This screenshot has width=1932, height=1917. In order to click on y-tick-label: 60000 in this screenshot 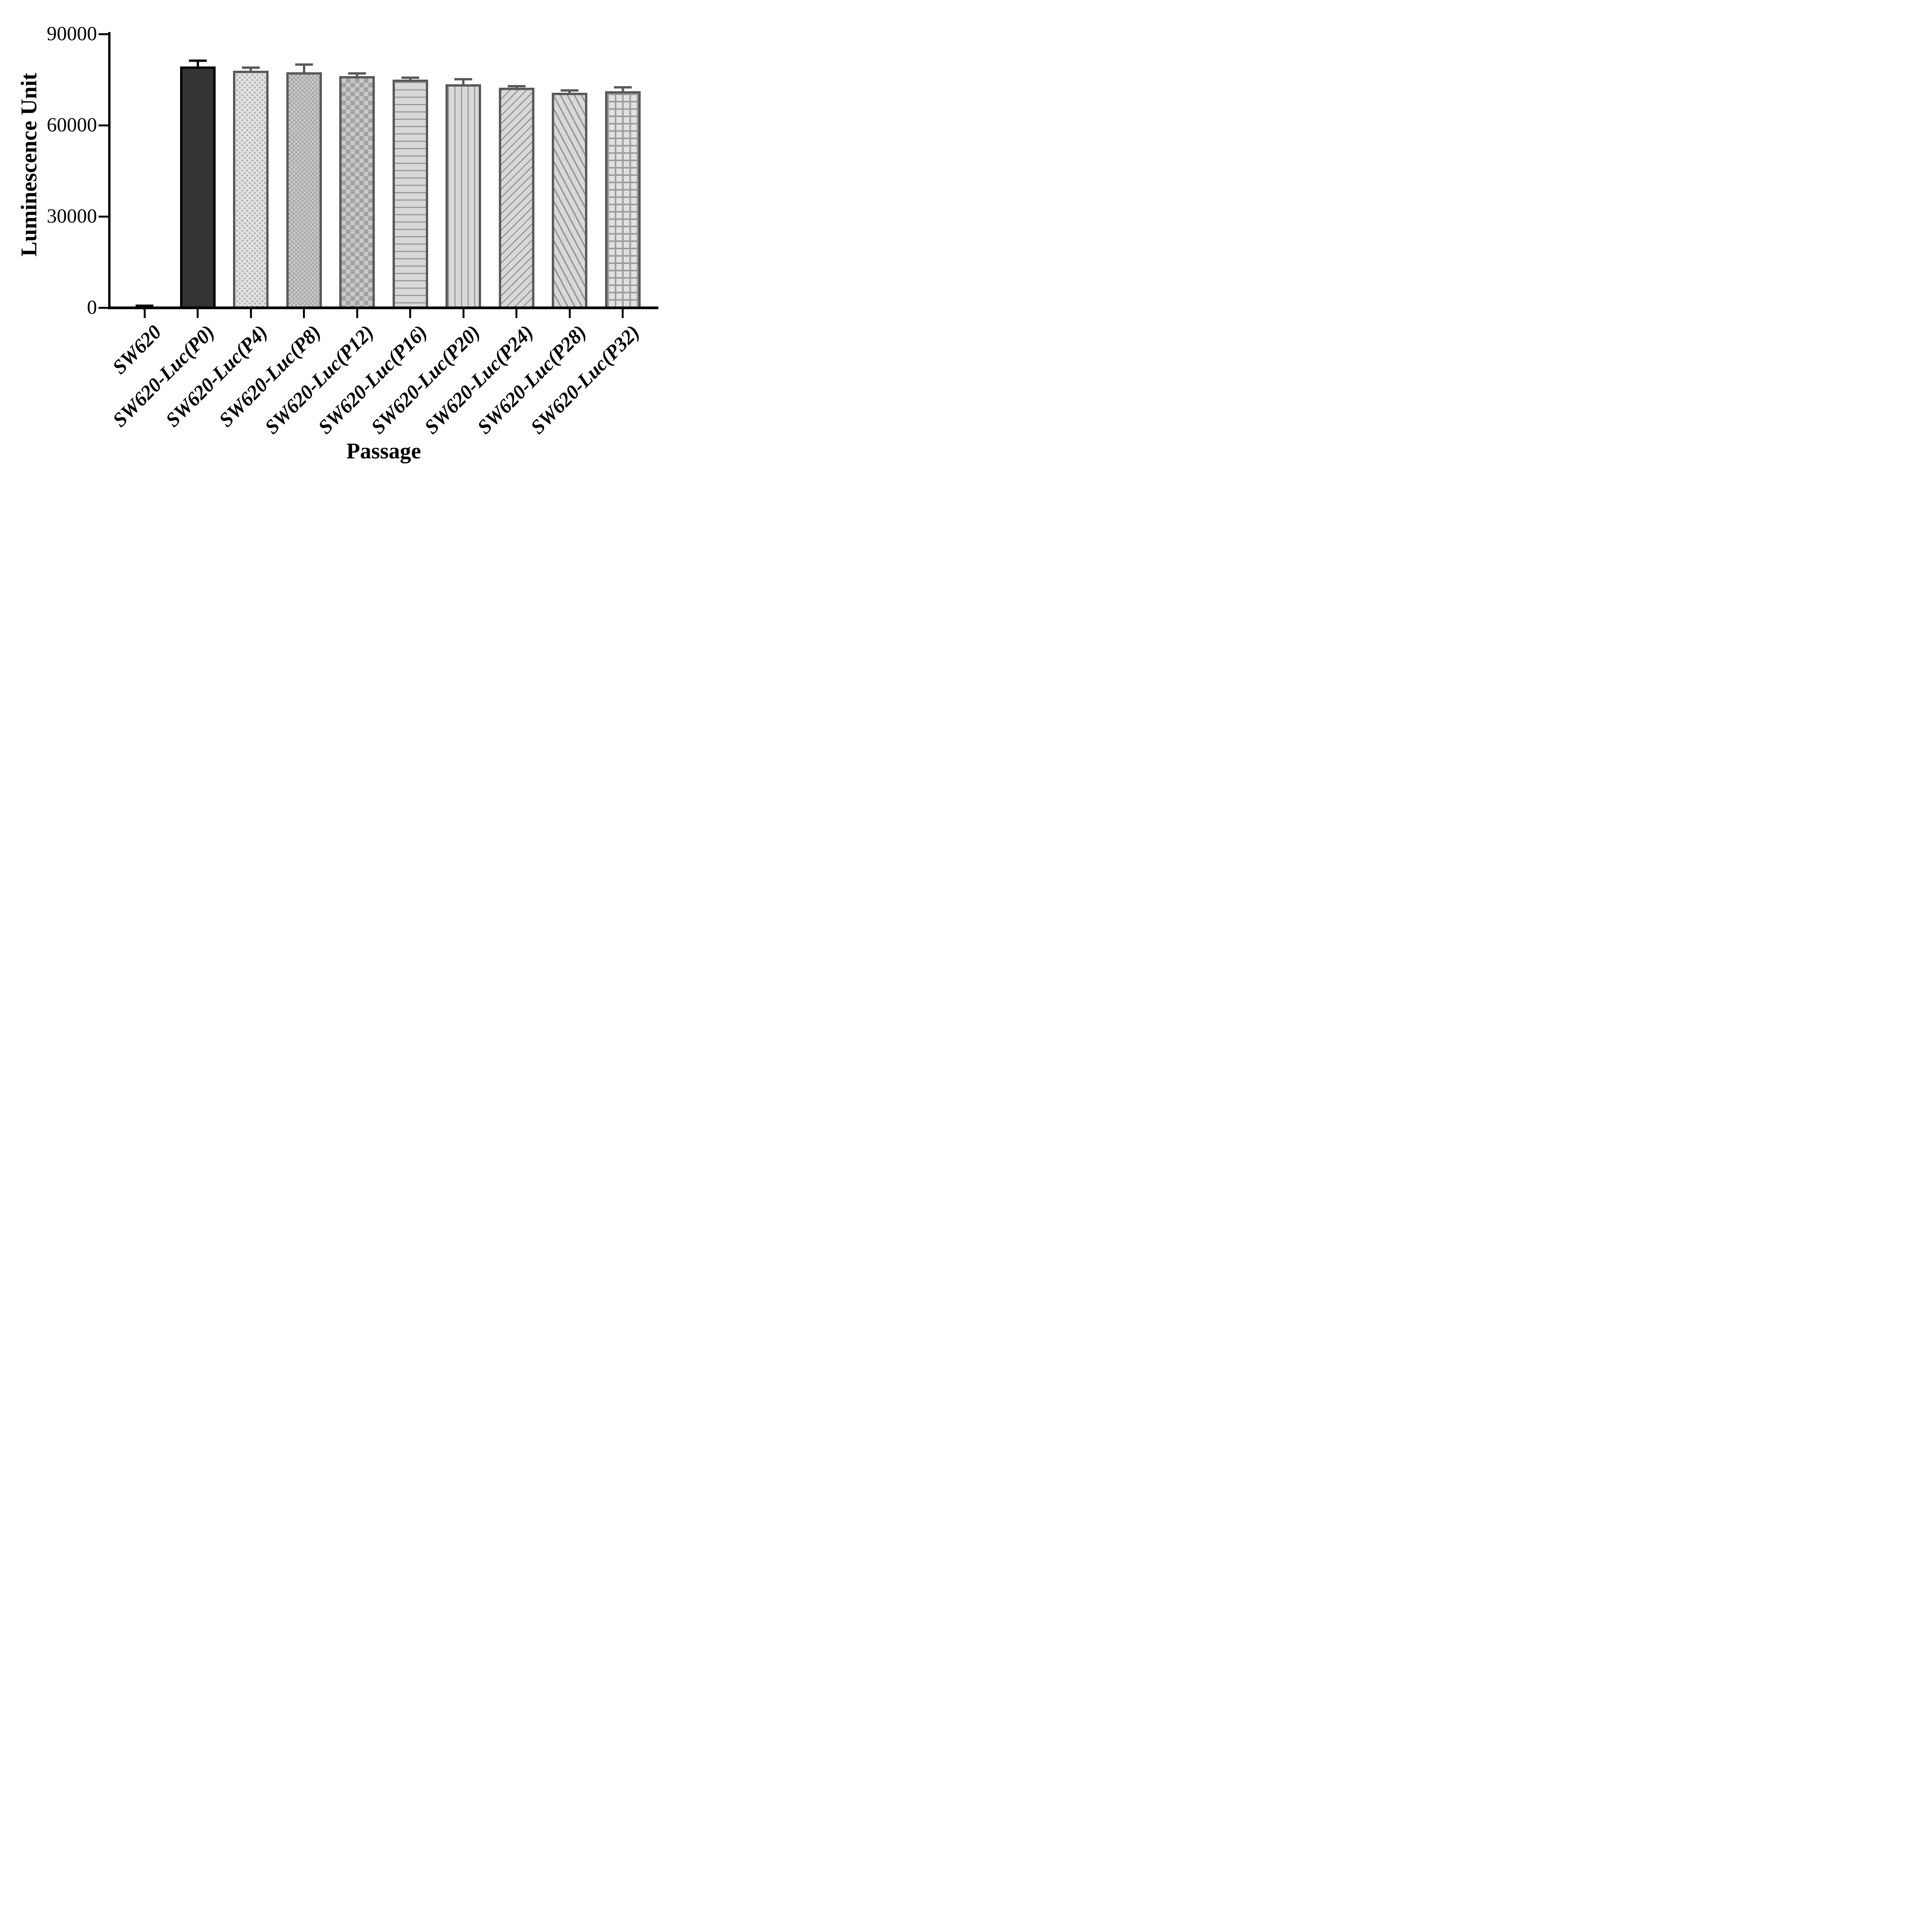, I will do `click(72, 125)`.